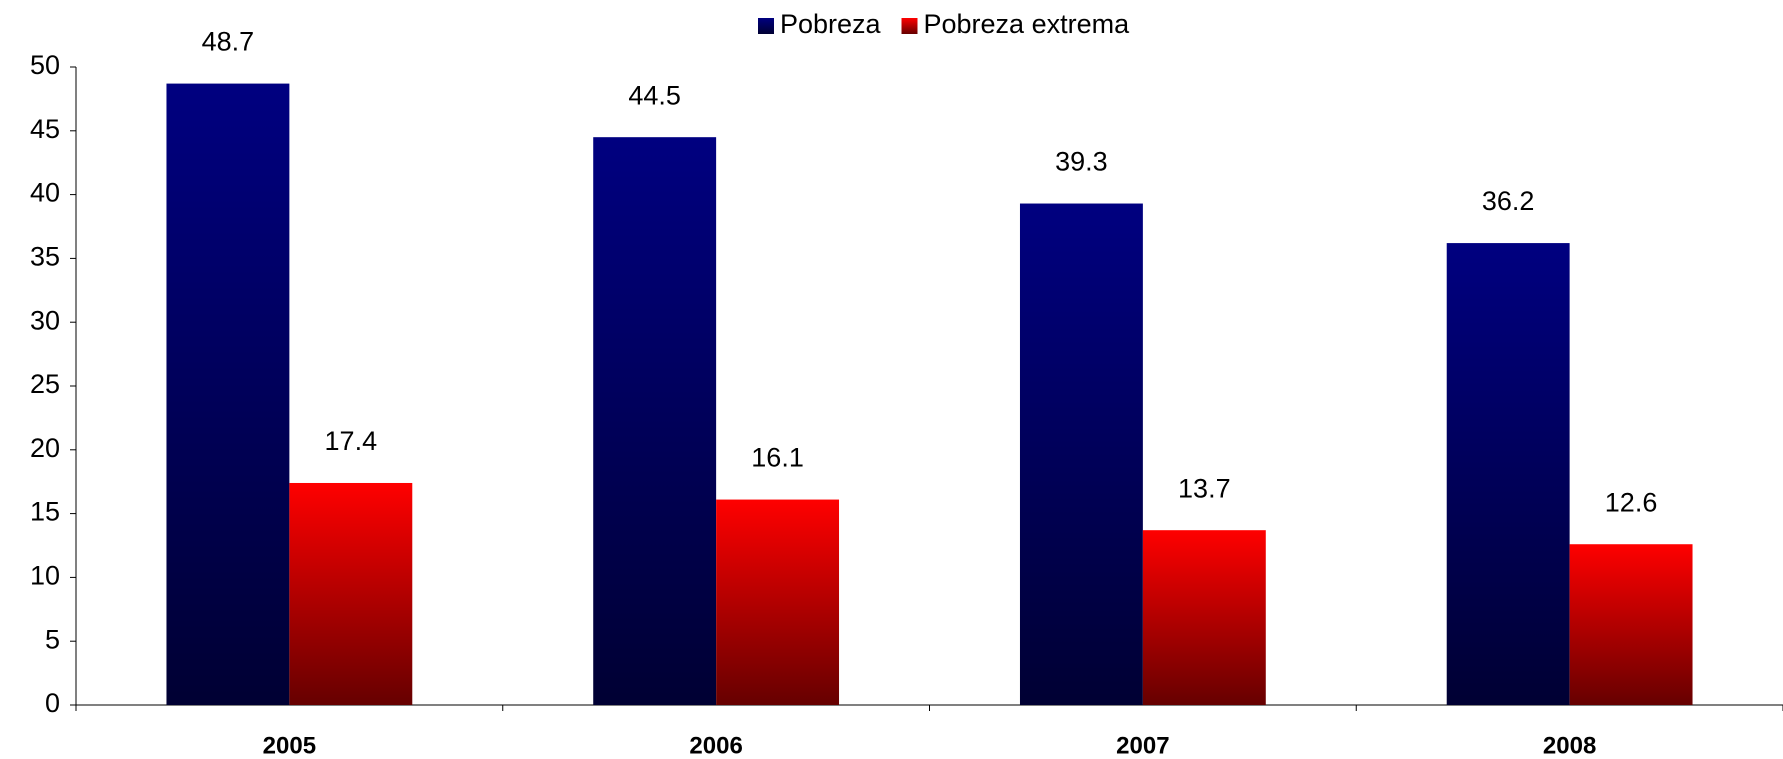 The height and width of the screenshot is (759, 1783). Describe the element at coordinates (52, 639) in the screenshot. I see `y-tick-label: 5` at that location.